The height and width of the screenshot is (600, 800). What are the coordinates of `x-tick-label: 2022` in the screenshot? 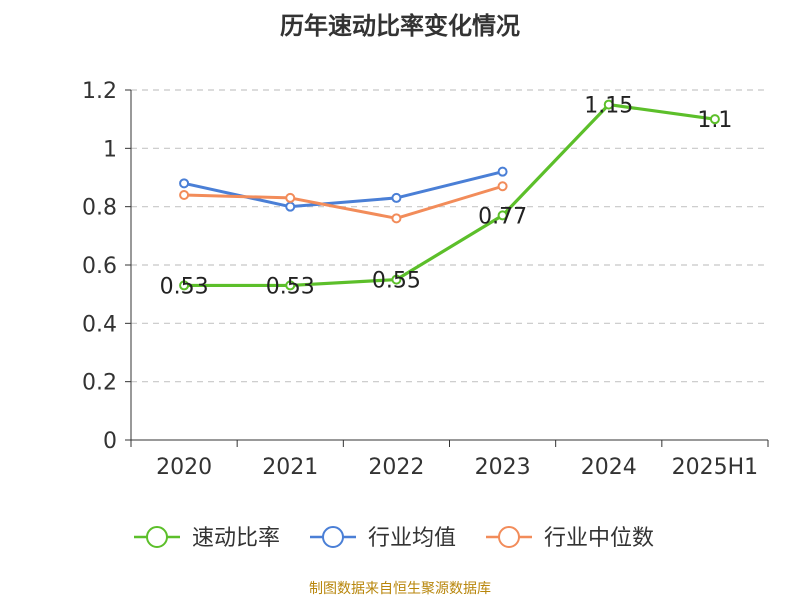 It's located at (396, 467).